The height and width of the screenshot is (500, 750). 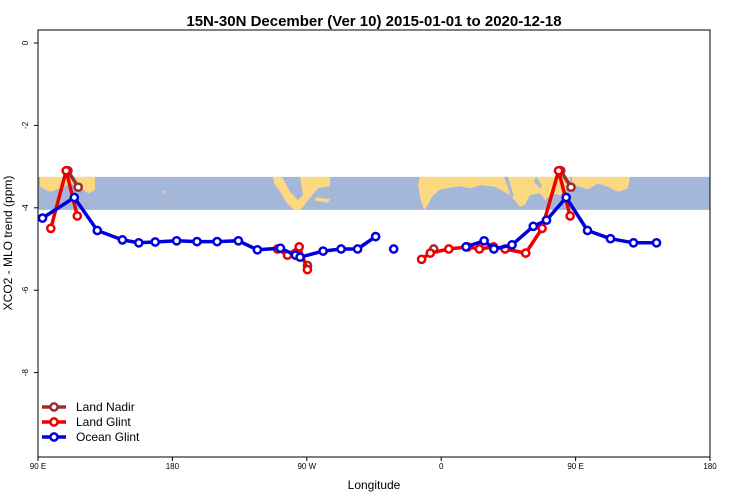 What do you see at coordinates (108, 437) in the screenshot?
I see `legend-label: Ocean Glint` at bounding box center [108, 437].